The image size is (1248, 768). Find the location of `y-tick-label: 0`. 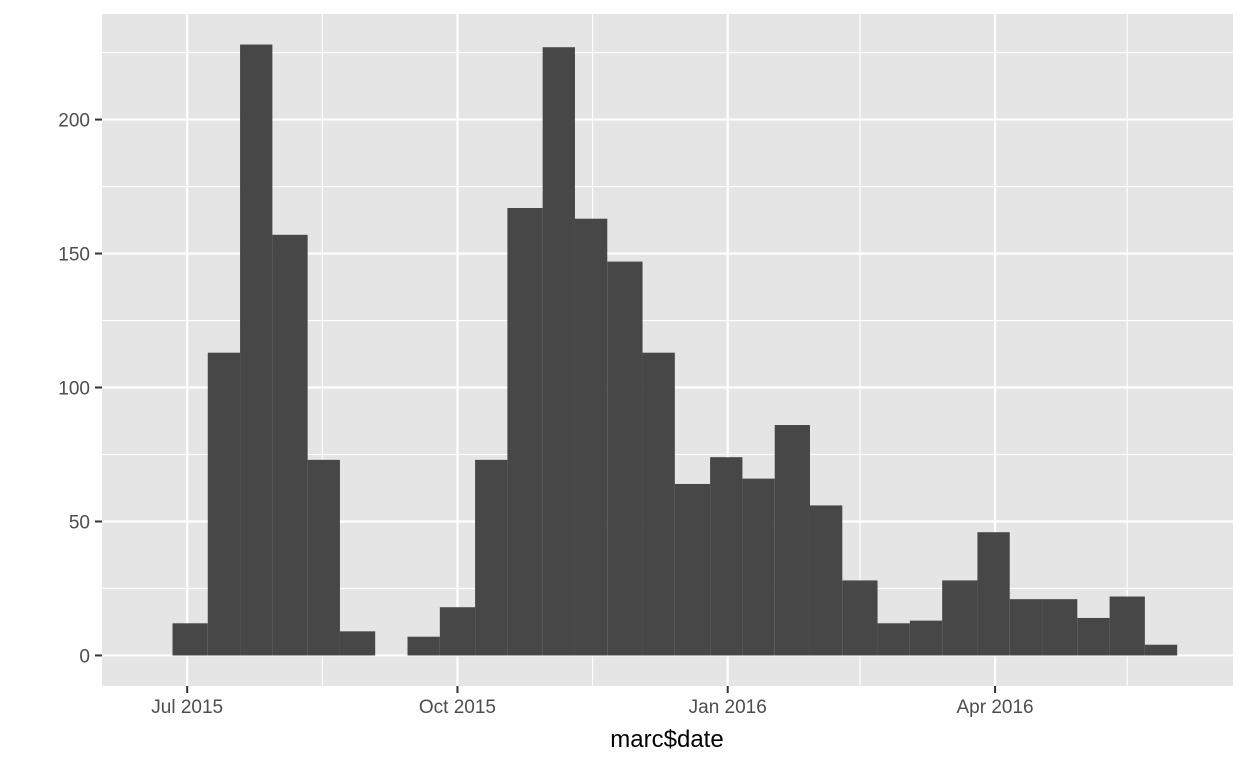

y-tick-label: 0 is located at coordinates (84, 656).